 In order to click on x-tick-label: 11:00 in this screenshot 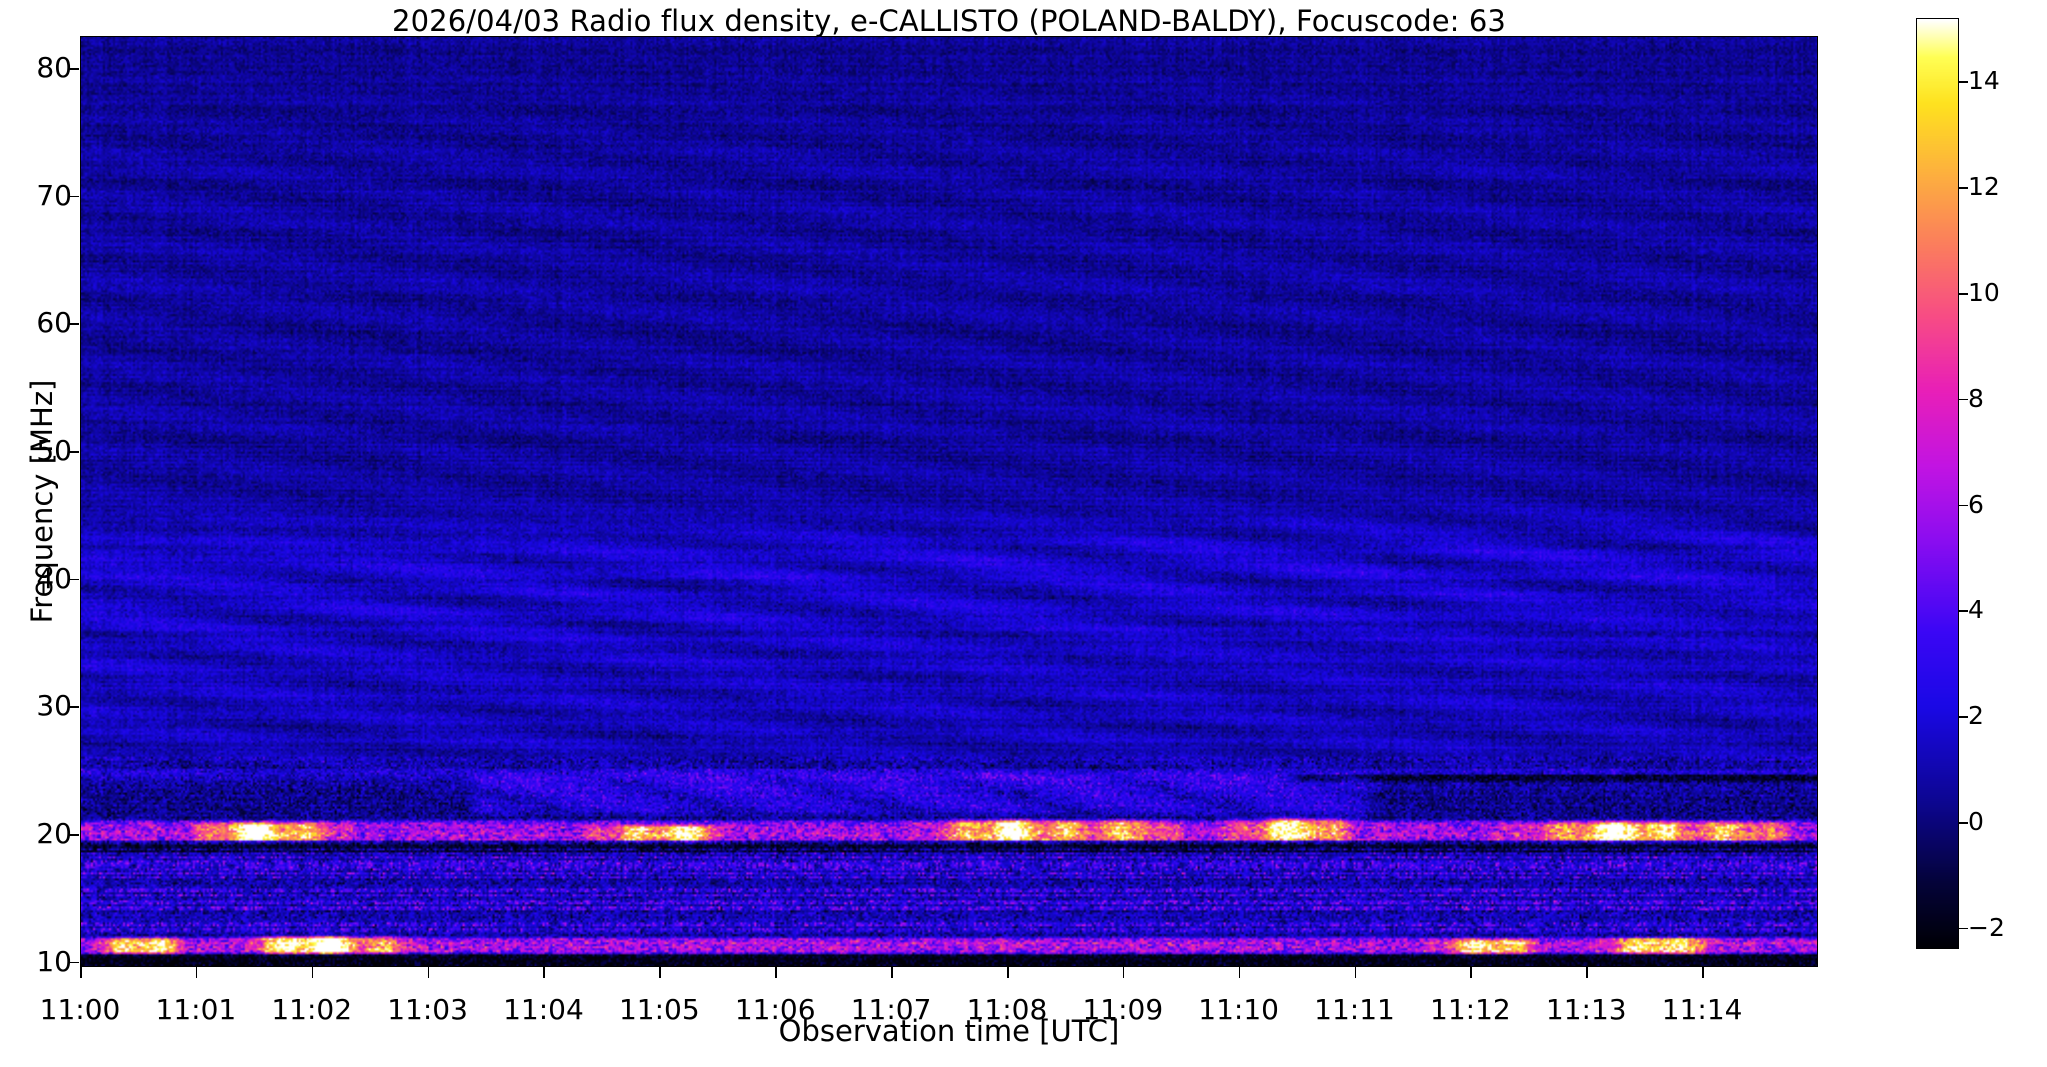, I will do `click(80, 1009)`.